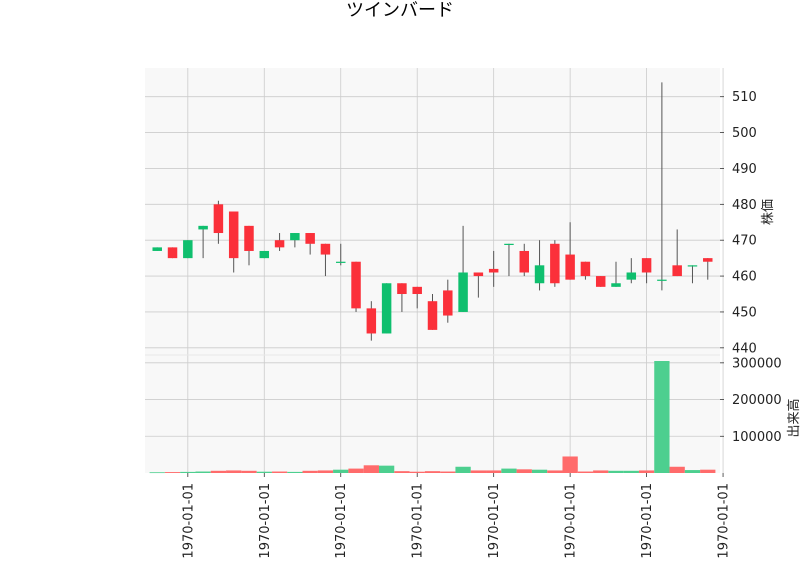 This screenshot has width=800, height=575. I want to click on volume-tick-label: 200000, so click(757, 400).